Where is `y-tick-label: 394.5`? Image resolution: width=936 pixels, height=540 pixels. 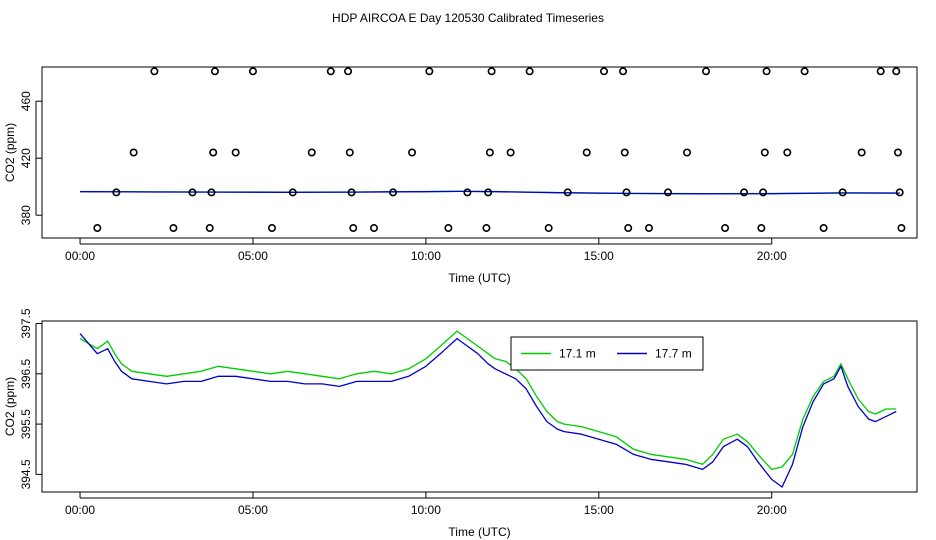 y-tick-label: 394.5 is located at coordinates (26, 474).